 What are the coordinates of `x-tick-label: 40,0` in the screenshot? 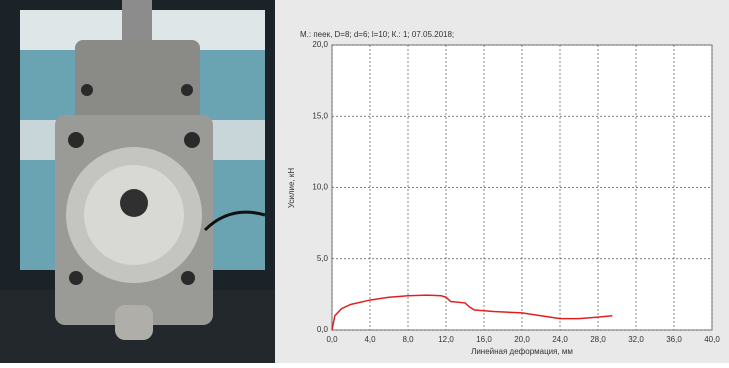 It's located at (712, 339).